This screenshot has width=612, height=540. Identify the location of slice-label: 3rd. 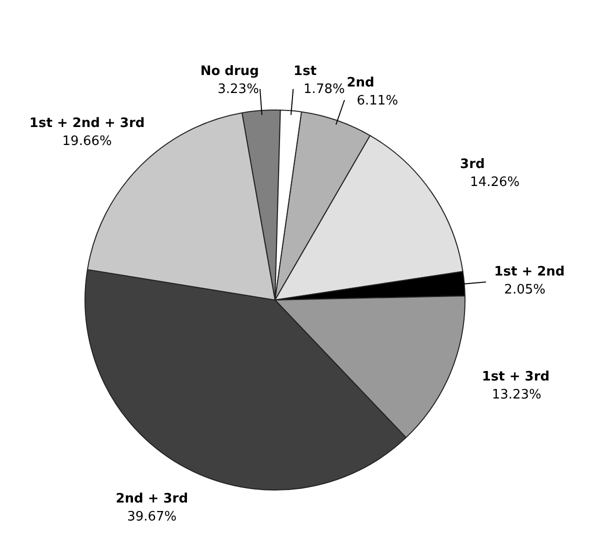
(472, 164).